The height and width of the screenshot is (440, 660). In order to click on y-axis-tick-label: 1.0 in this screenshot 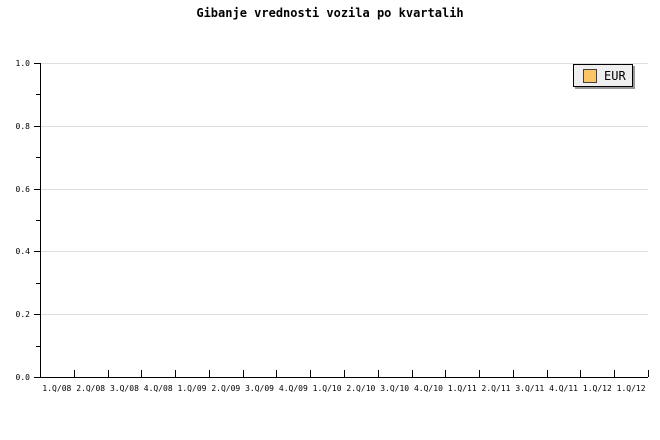, I will do `click(23, 63)`.